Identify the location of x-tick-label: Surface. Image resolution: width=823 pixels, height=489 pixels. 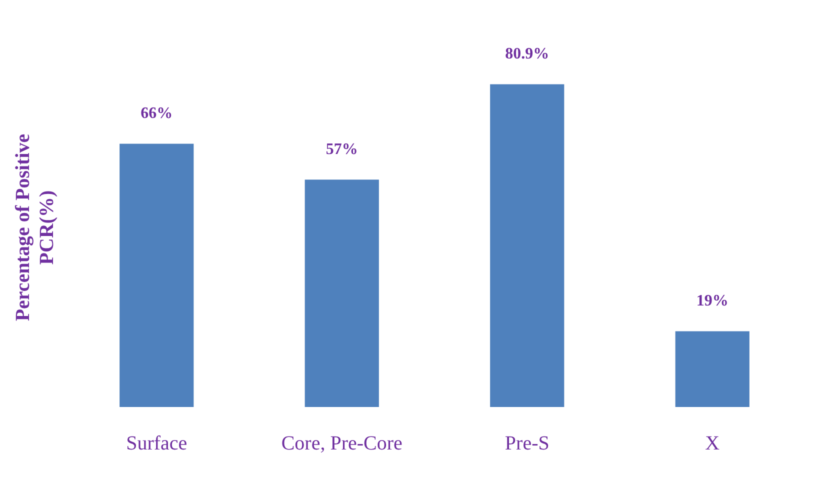
(157, 443).